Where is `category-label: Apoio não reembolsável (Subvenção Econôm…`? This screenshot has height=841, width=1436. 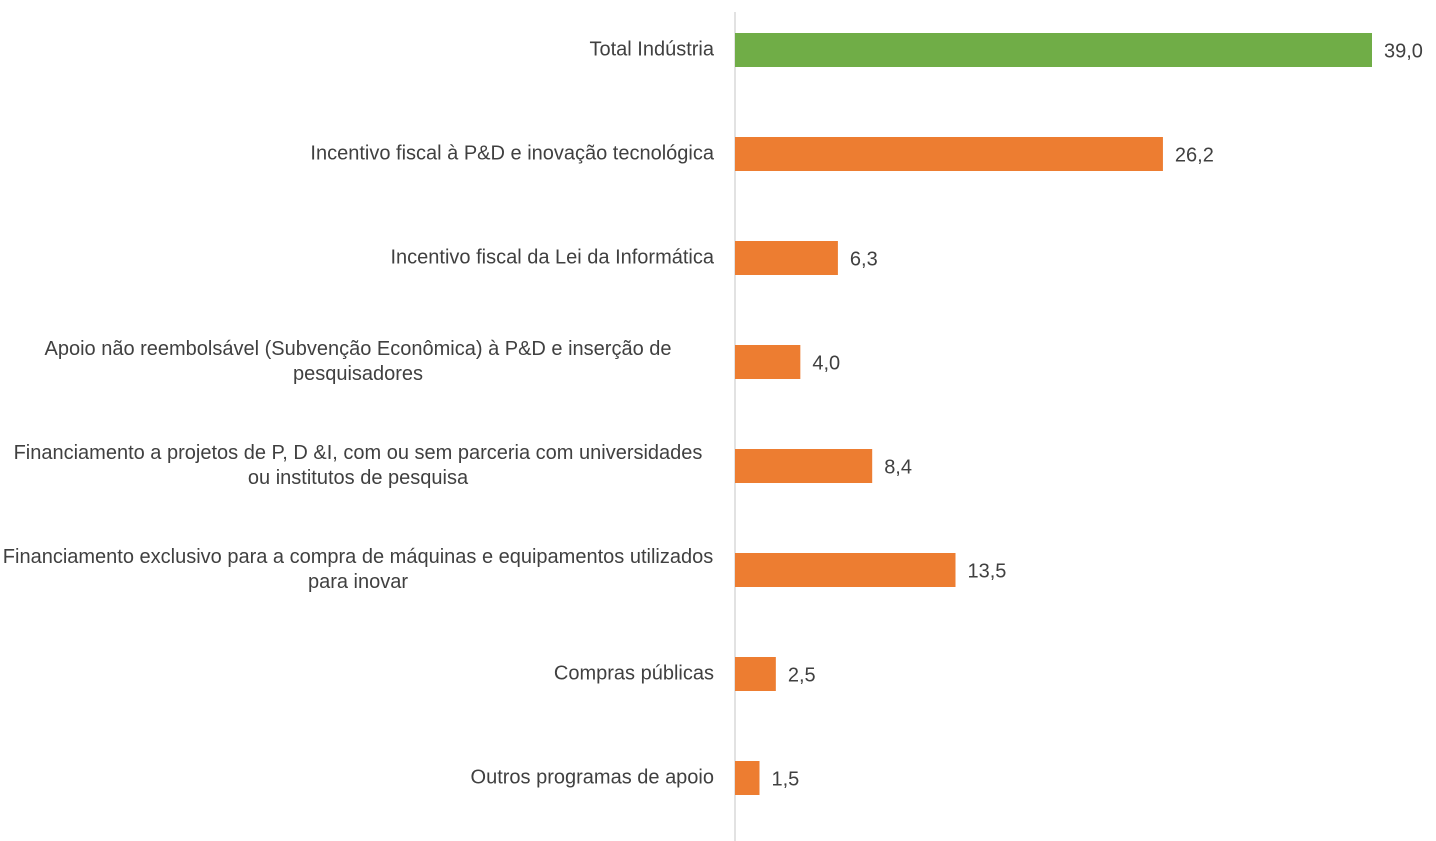
category-label: Apoio não reembolsável (Subvenção Econôm… is located at coordinates (358, 362).